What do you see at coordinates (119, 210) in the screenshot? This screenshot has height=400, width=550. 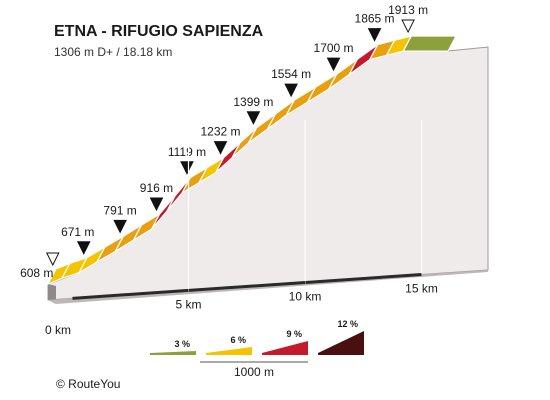 I see `elevation-label: 791 m` at bounding box center [119, 210].